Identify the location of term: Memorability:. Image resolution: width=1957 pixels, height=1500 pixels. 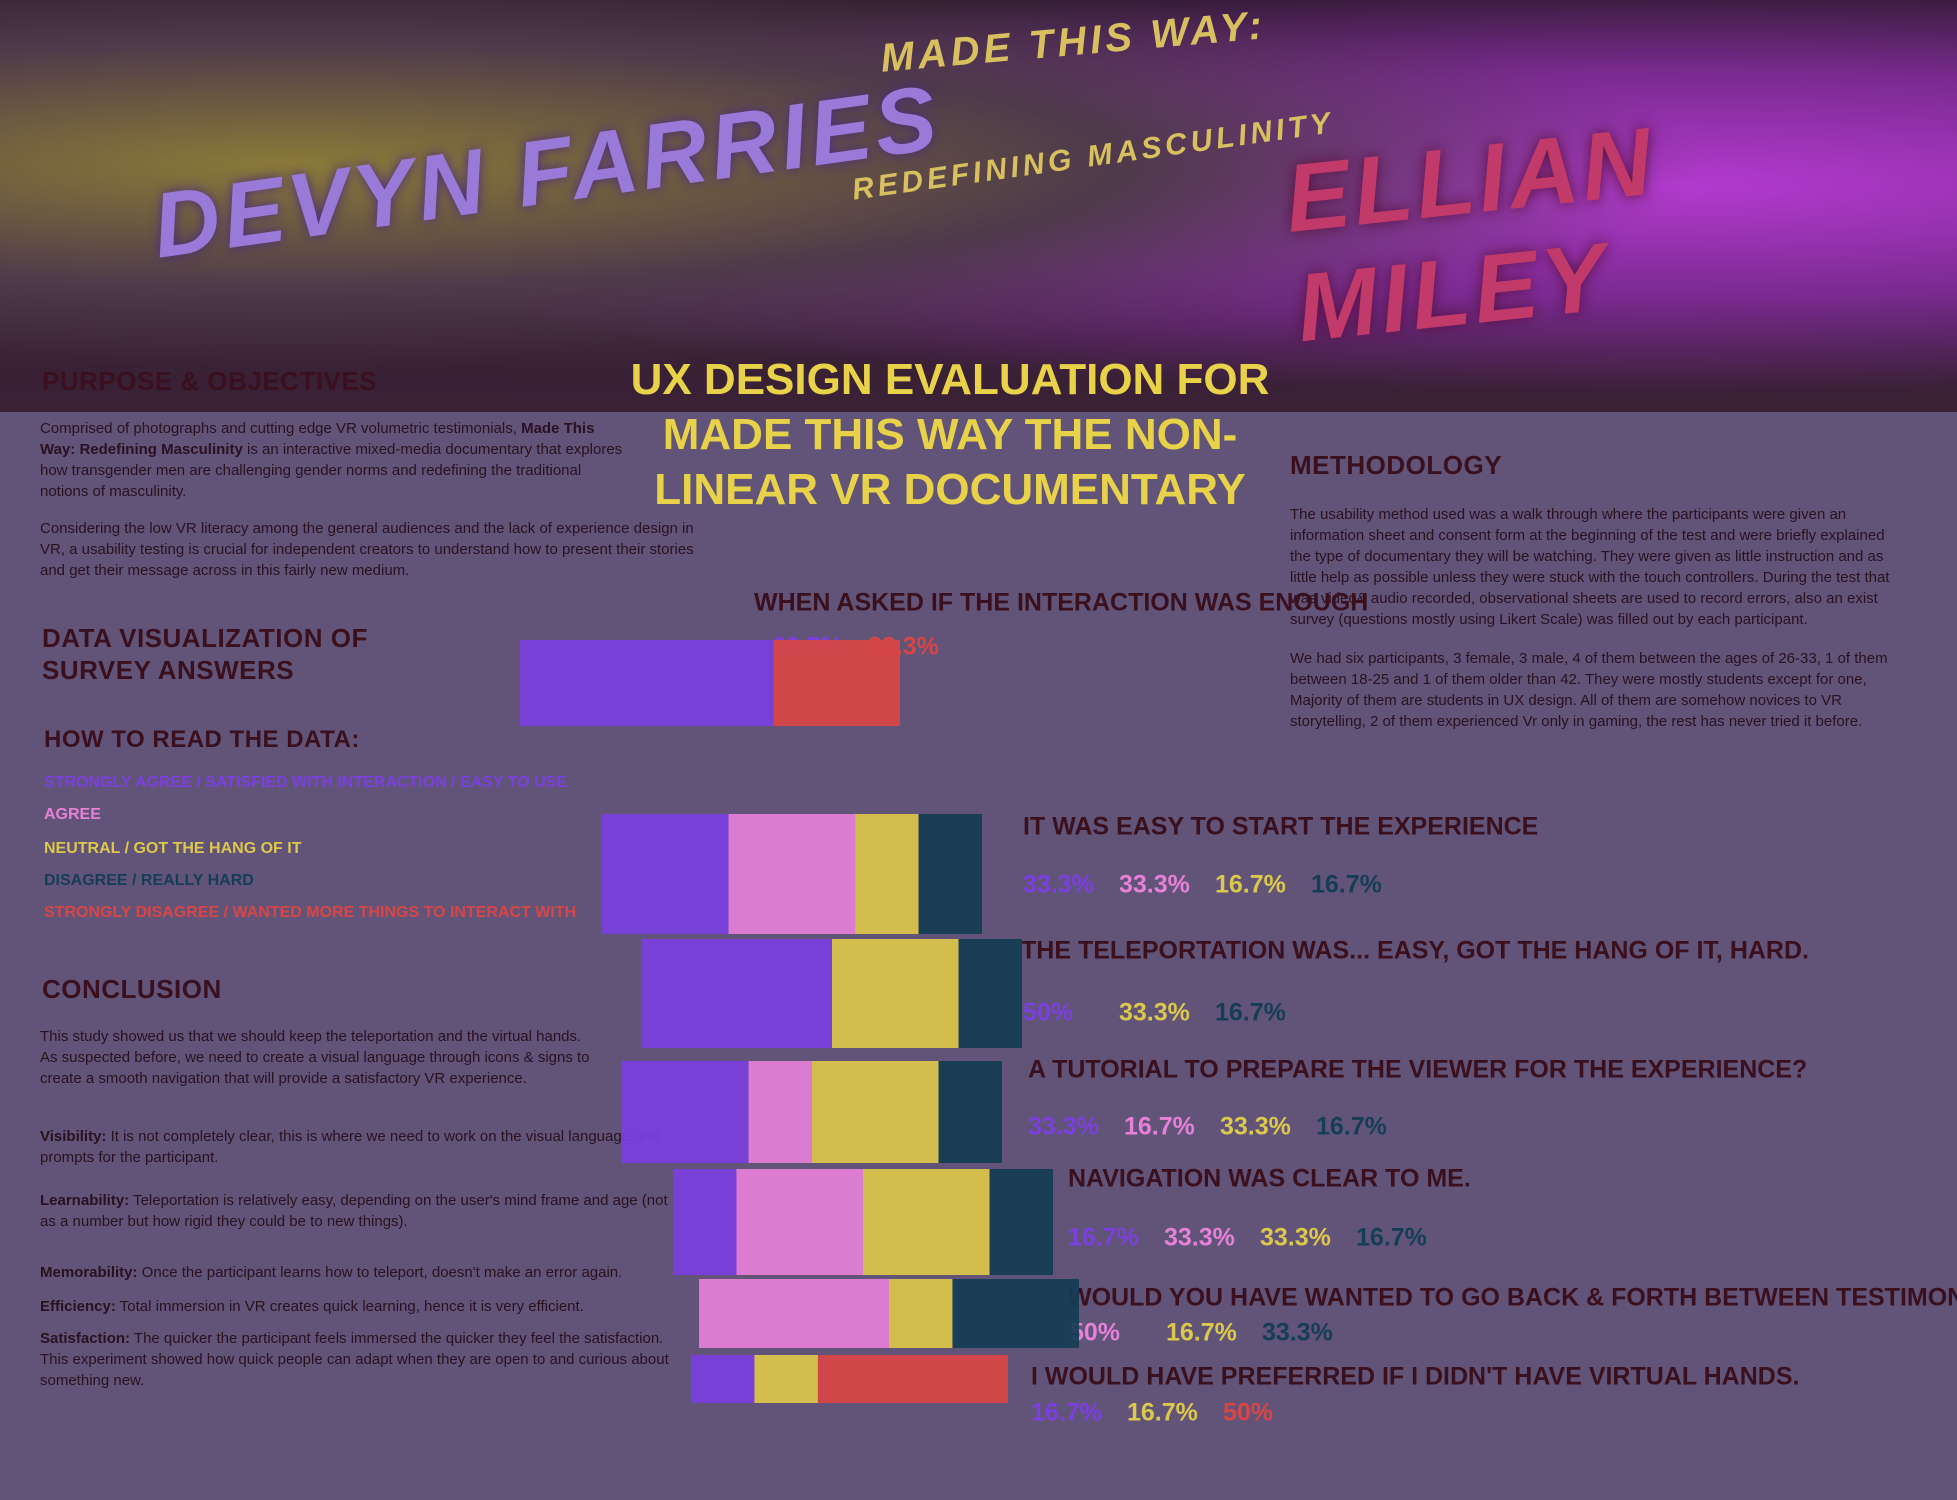
(89, 1272).